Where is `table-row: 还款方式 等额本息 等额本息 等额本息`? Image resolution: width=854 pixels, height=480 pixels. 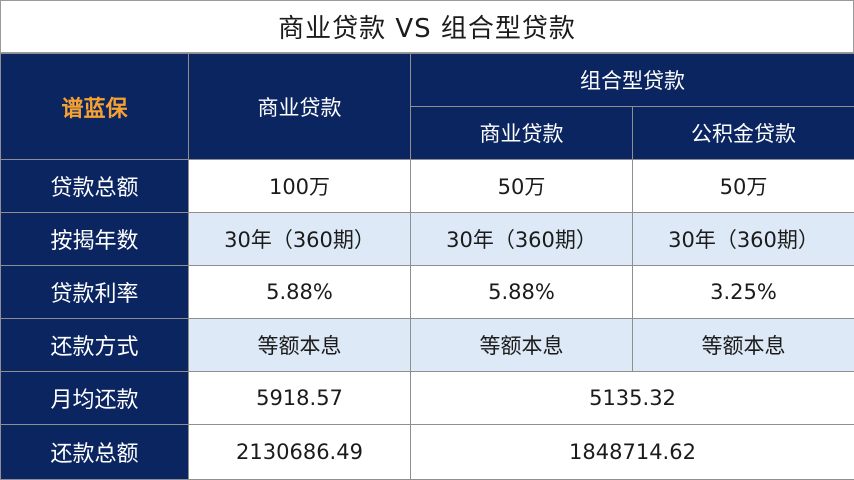
table-row: 还款方式 等额本息 等额本息 等额本息 is located at coordinates (427, 345).